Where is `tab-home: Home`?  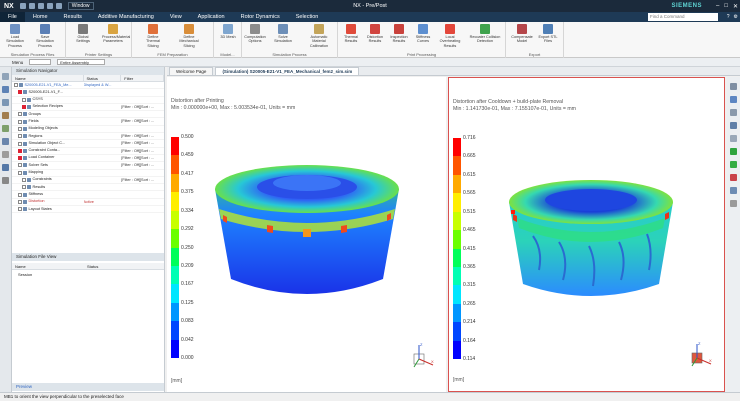 tab-home: Home is located at coordinates (40, 17).